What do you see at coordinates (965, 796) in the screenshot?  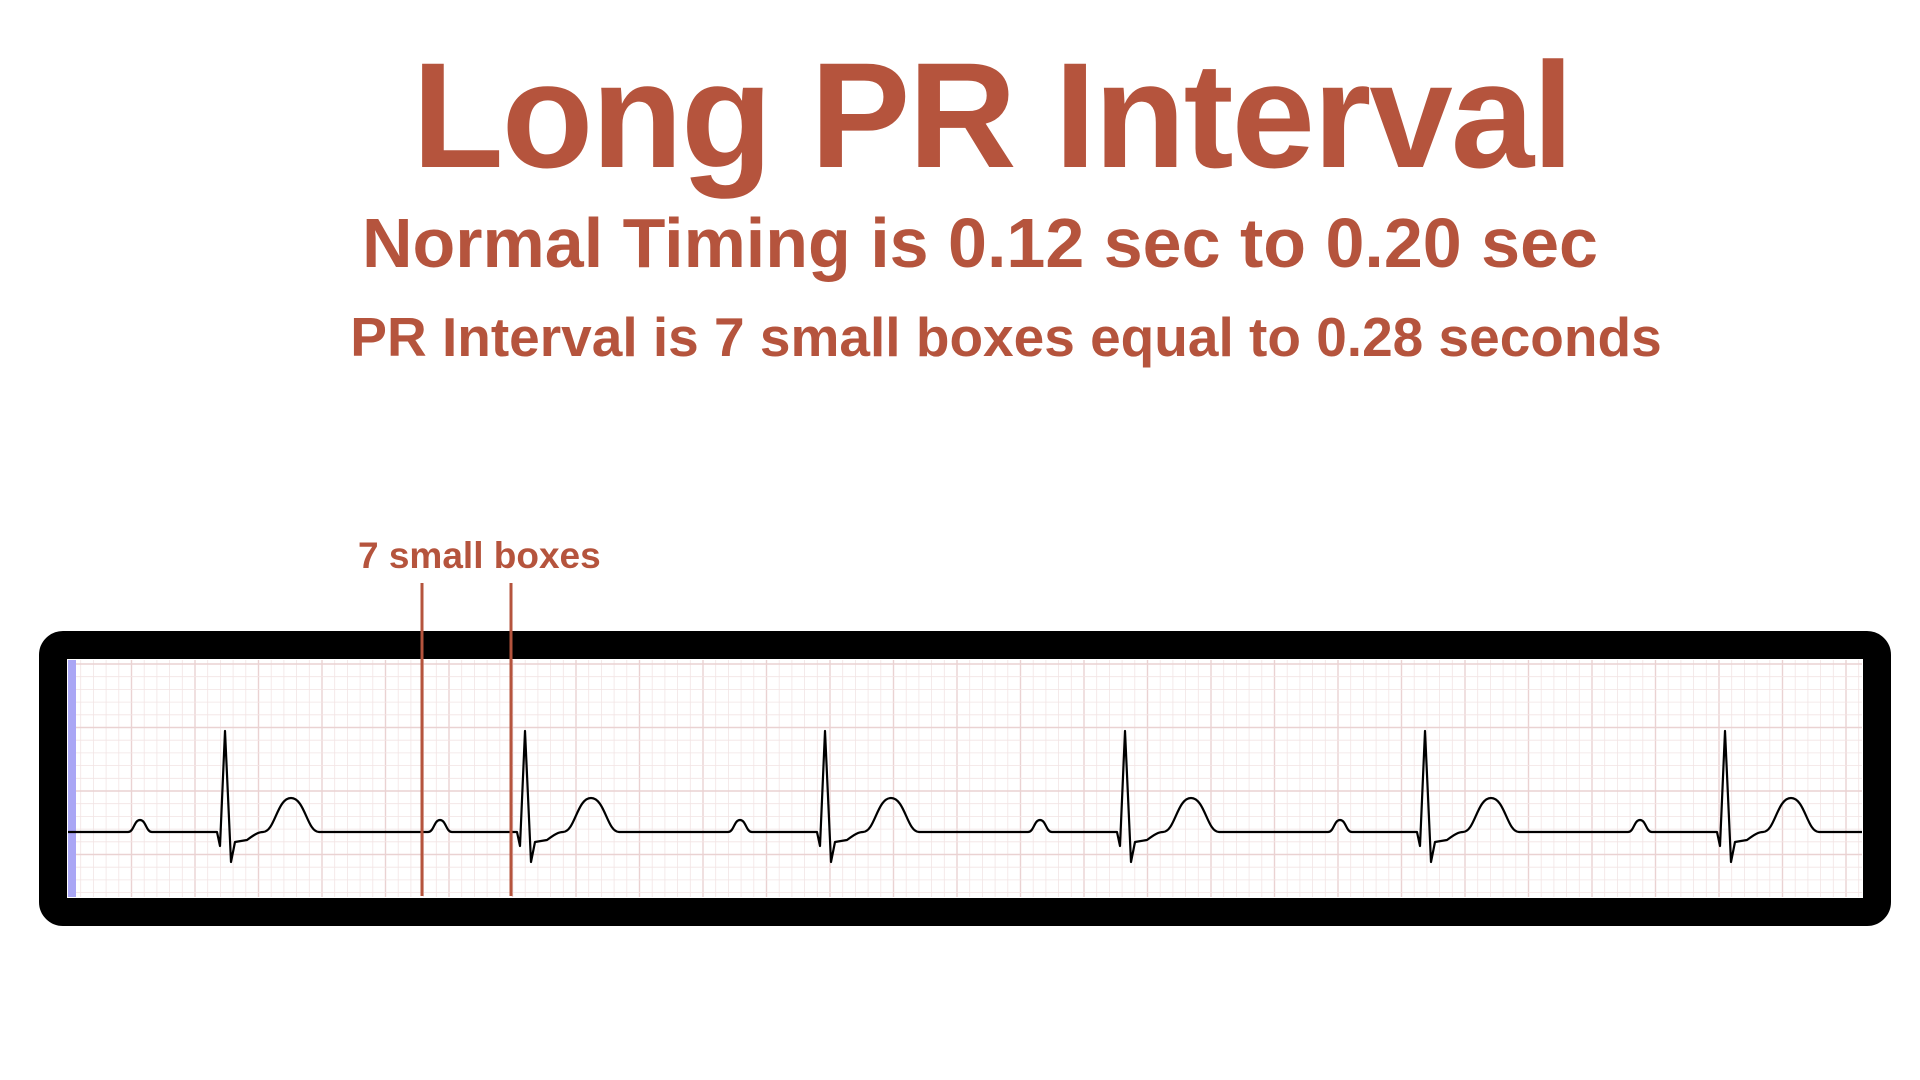 I see `ecg-trace` at bounding box center [965, 796].